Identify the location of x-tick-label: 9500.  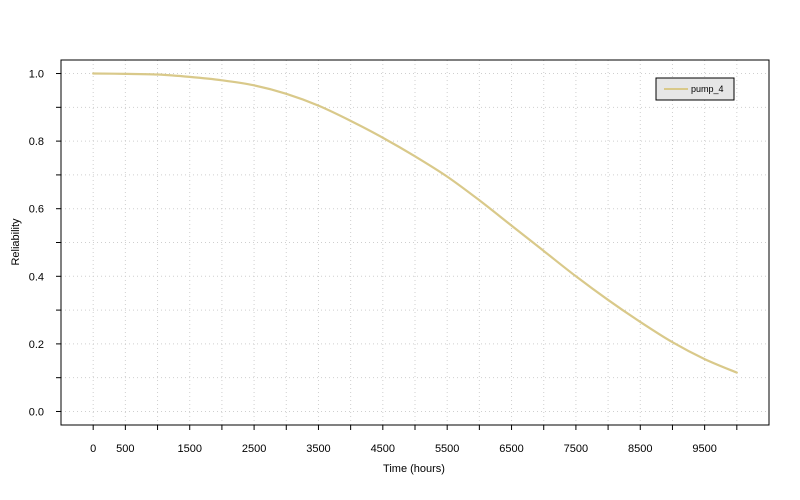
(704, 449).